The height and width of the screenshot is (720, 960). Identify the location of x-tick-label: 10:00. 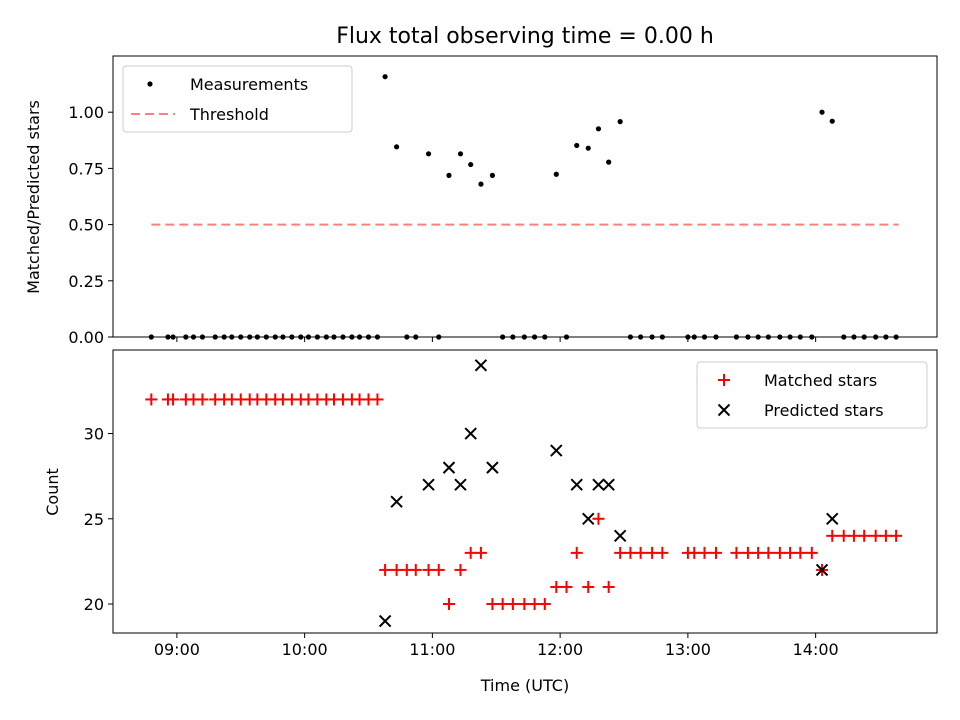
(305, 649).